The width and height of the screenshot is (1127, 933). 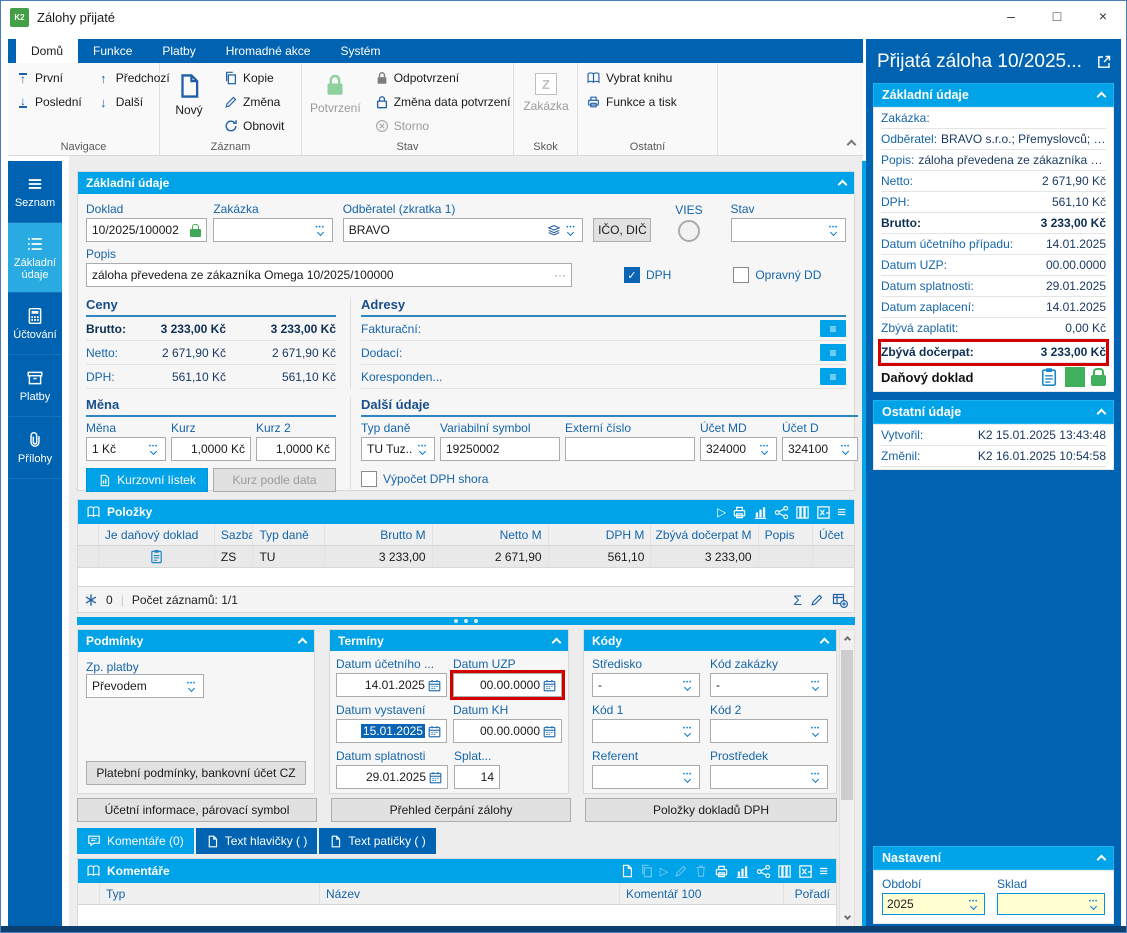 What do you see at coordinates (646, 685) in the screenshot?
I see `stredisko-field: - •••` at bounding box center [646, 685].